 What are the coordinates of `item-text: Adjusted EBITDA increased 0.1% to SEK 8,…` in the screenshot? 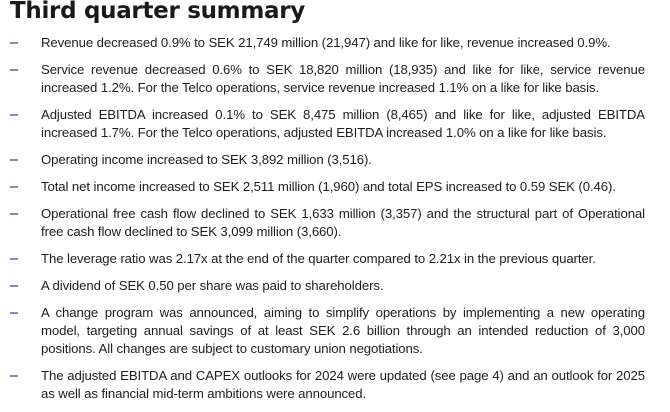 It's located at (343, 123).